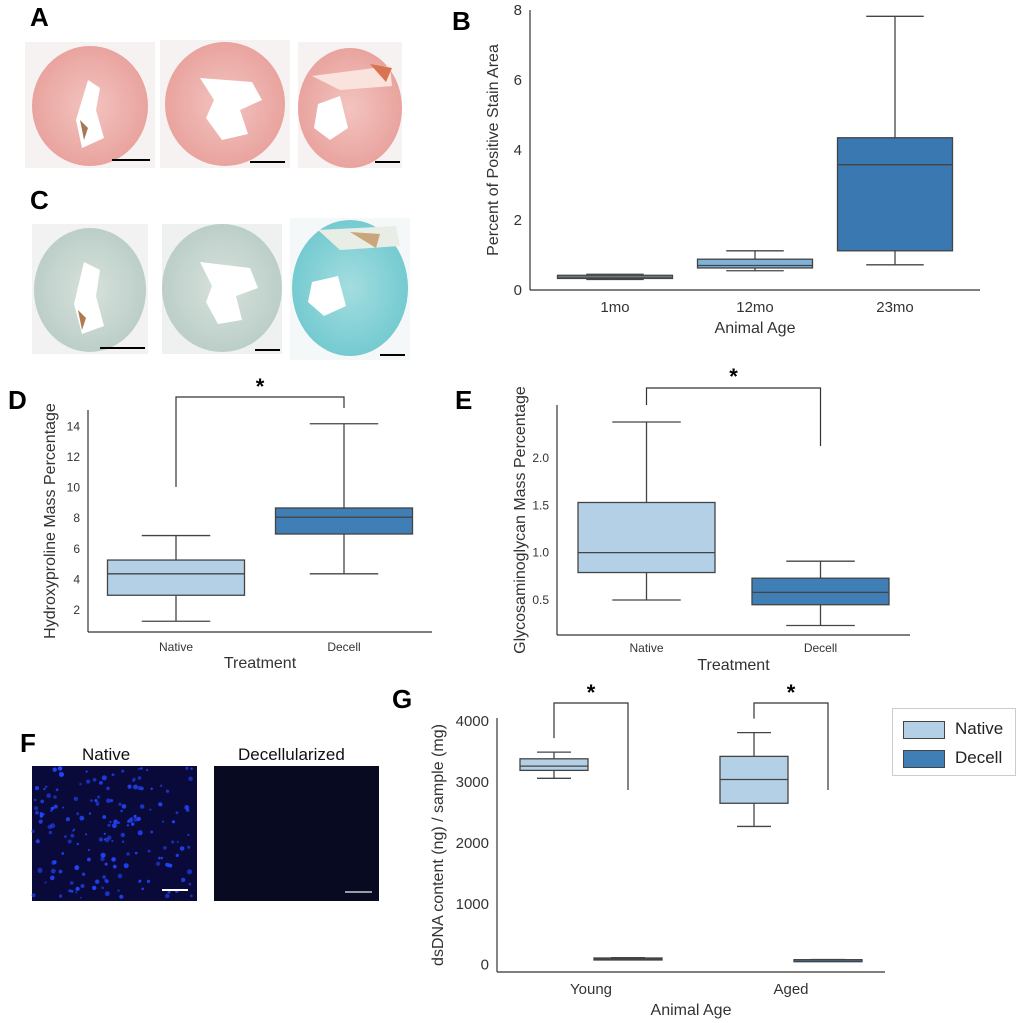 The width and height of the screenshot is (1020, 1023). Describe the element at coordinates (260, 441) in the screenshot. I see `chart-d-significance-bracket` at that location.